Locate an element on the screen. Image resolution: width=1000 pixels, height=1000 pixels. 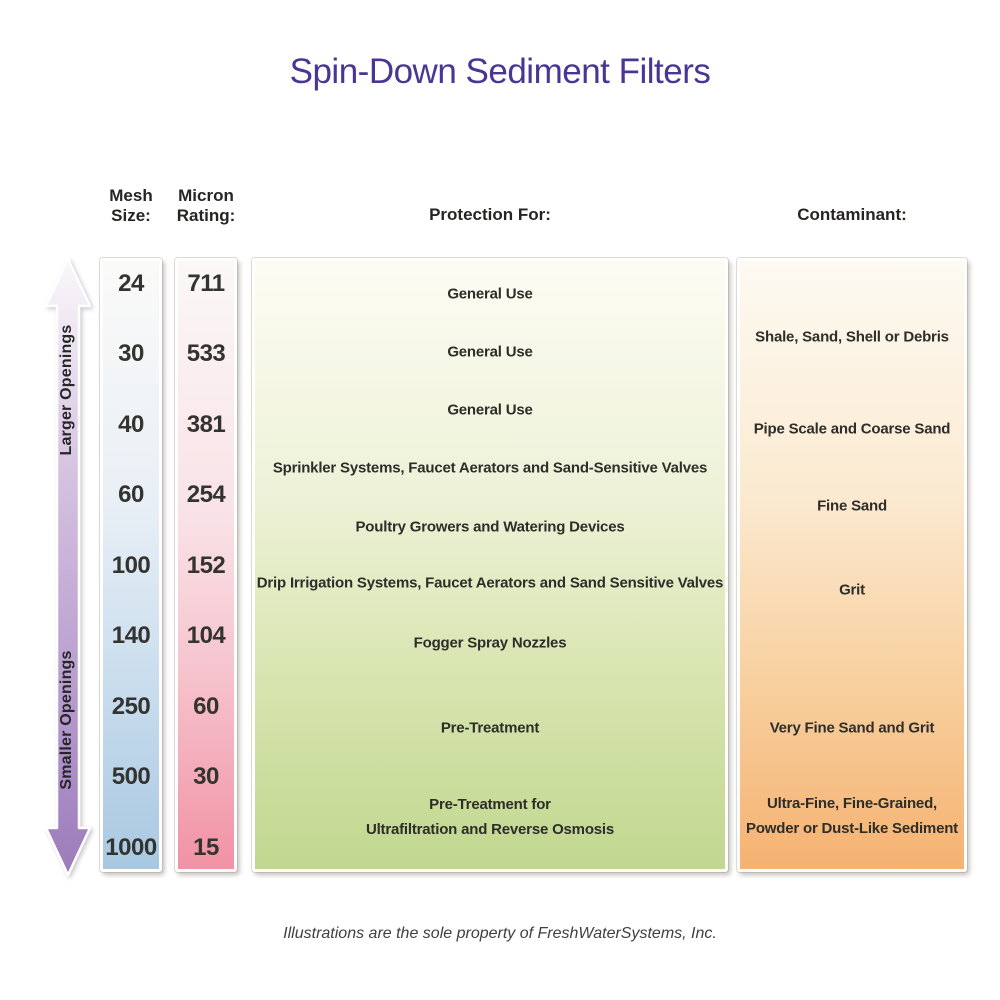
mesh-value: 100 is located at coordinates (131, 565).